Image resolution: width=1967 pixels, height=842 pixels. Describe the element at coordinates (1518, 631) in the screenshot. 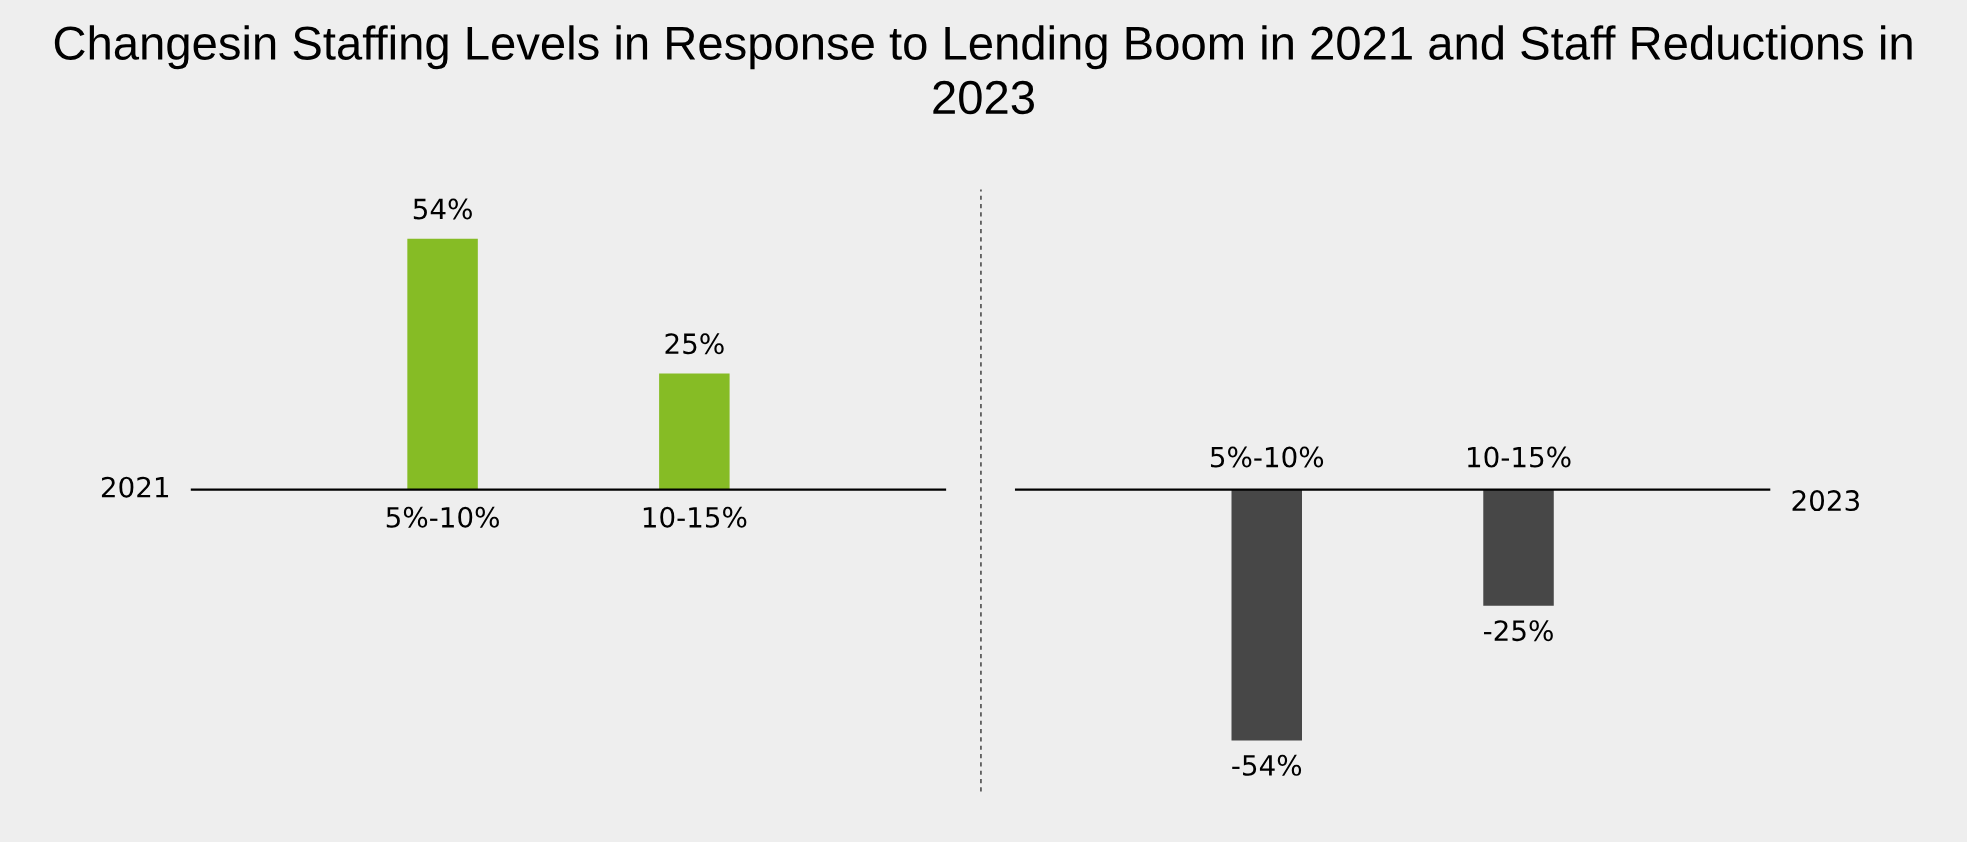

I see `data-label: -25%` at that location.